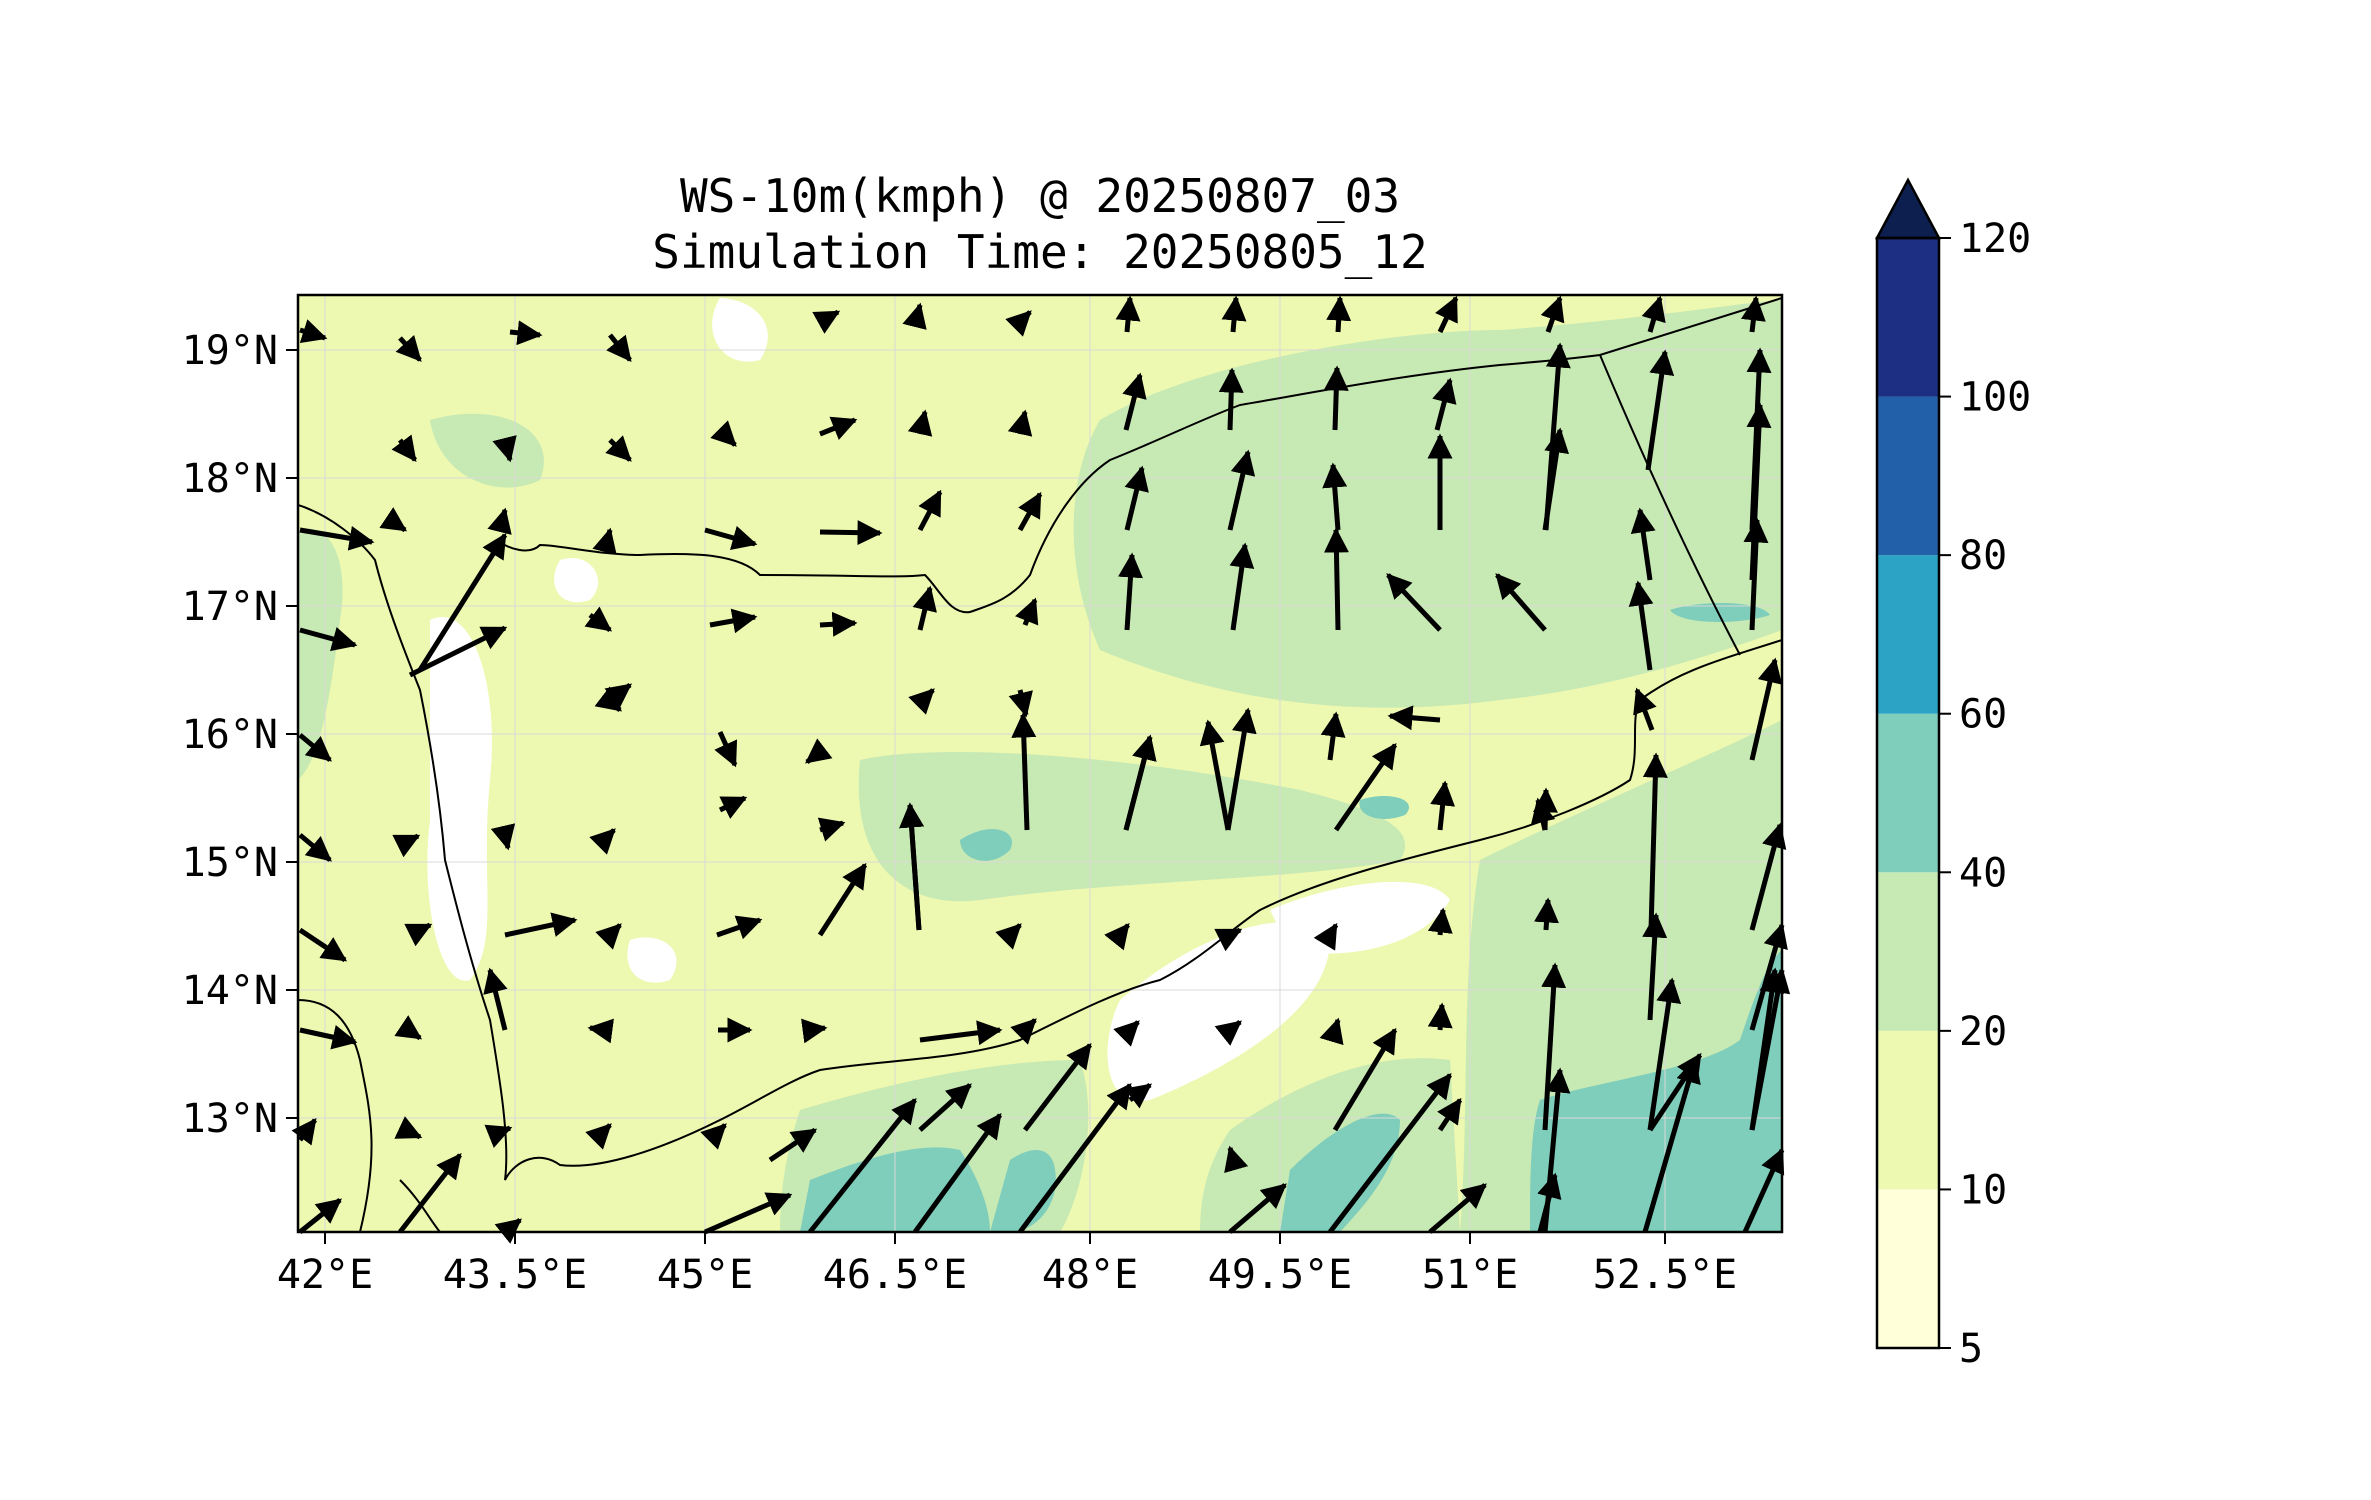 This screenshot has height=1500, width=2371. What do you see at coordinates (230, 1119) in the screenshot?
I see `y-tick-label: 13°N` at bounding box center [230, 1119].